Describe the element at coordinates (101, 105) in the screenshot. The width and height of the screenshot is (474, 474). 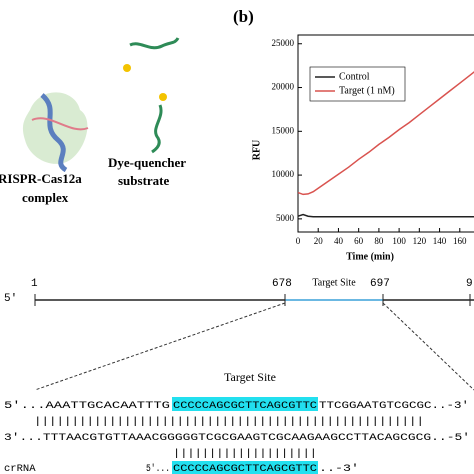
I see `illustration` at that location.